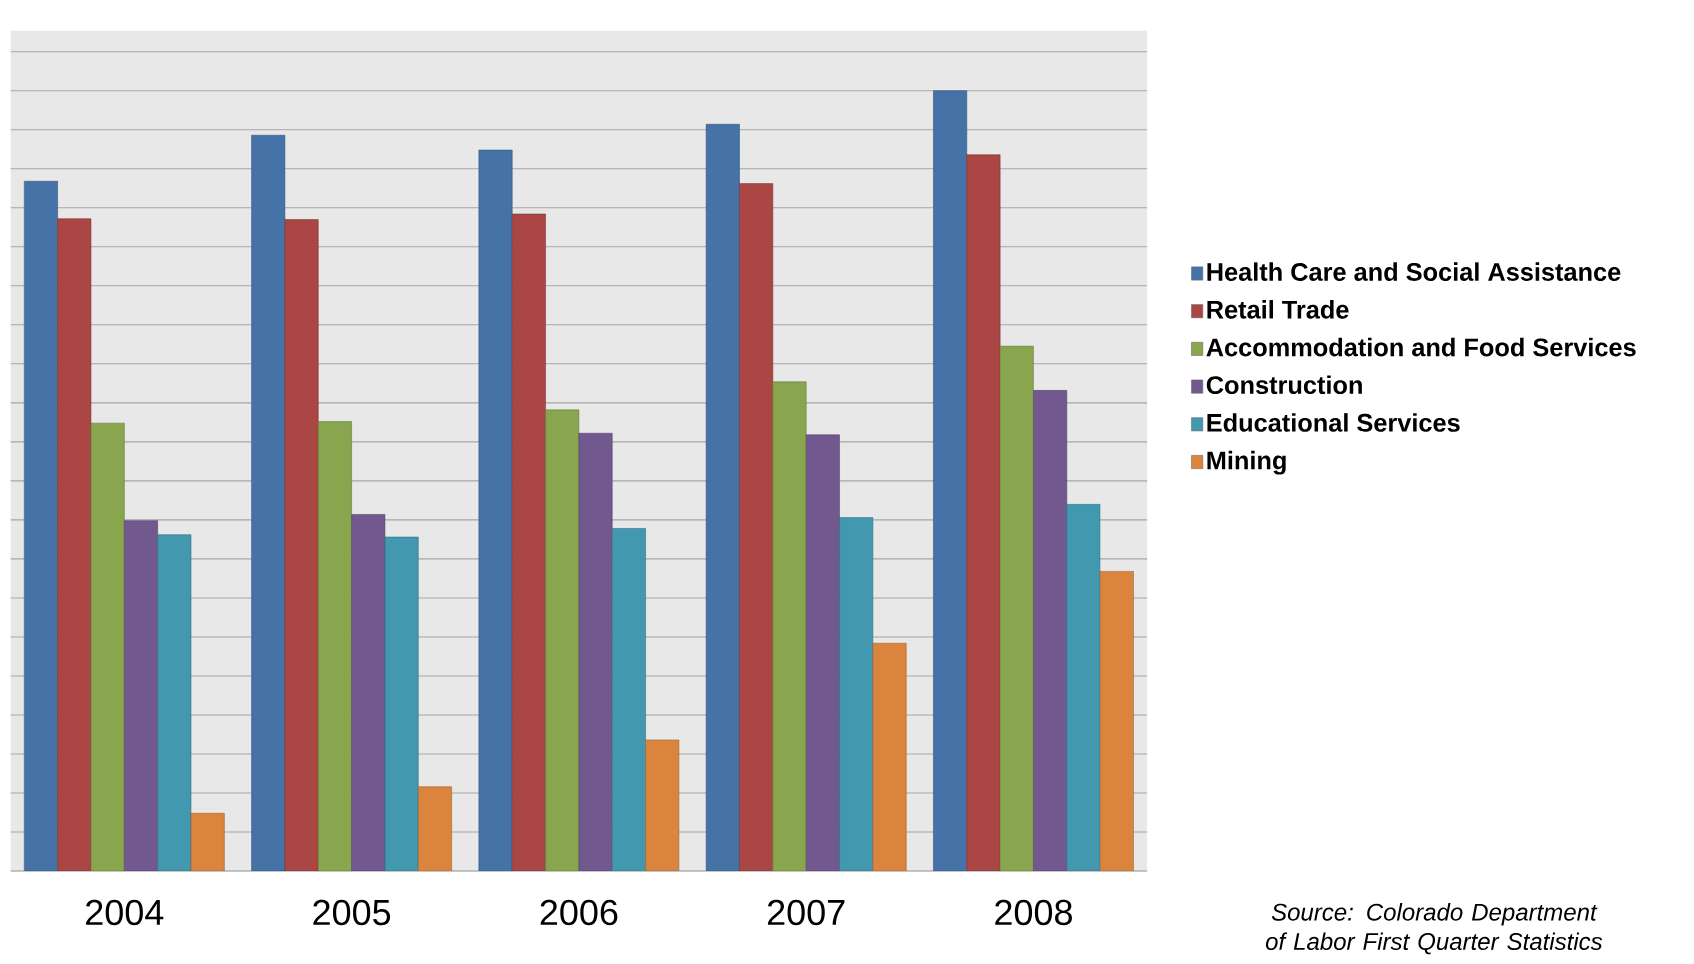 The height and width of the screenshot is (964, 1694). What do you see at coordinates (352, 912) in the screenshot?
I see `x-tick-label: 2005` at bounding box center [352, 912].